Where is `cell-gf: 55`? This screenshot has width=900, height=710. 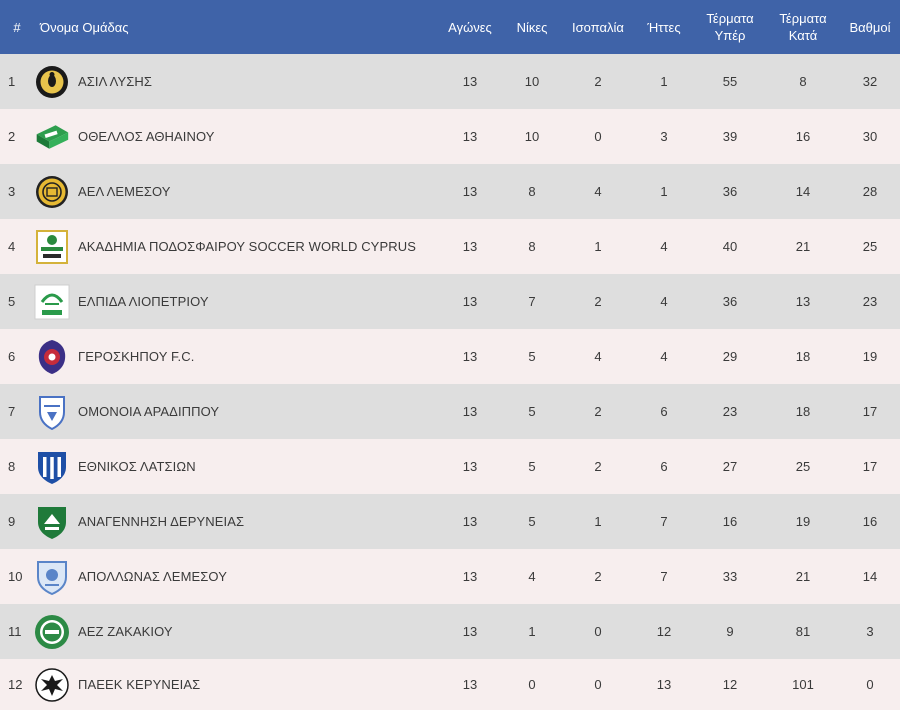
cell-gf: 55 is located at coordinates (730, 81).